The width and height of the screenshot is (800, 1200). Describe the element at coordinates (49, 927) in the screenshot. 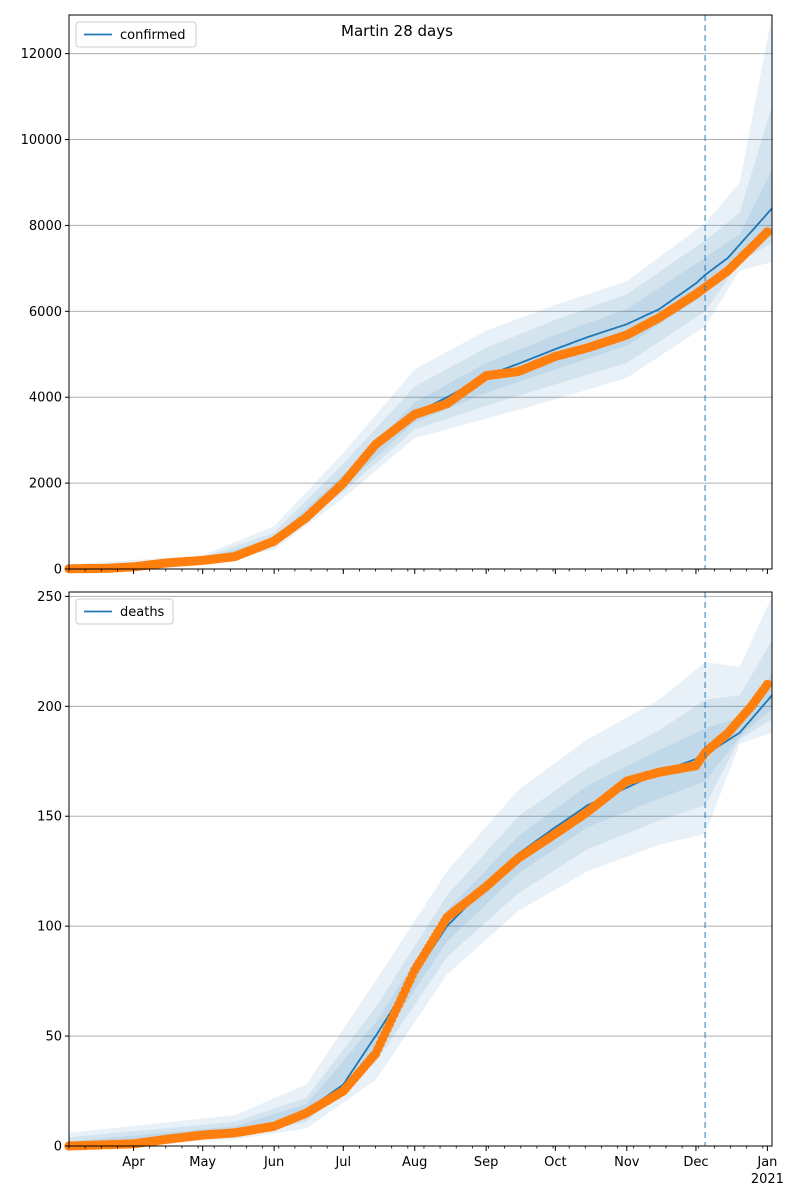

I see `deaths-ytick-label: 100` at that location.